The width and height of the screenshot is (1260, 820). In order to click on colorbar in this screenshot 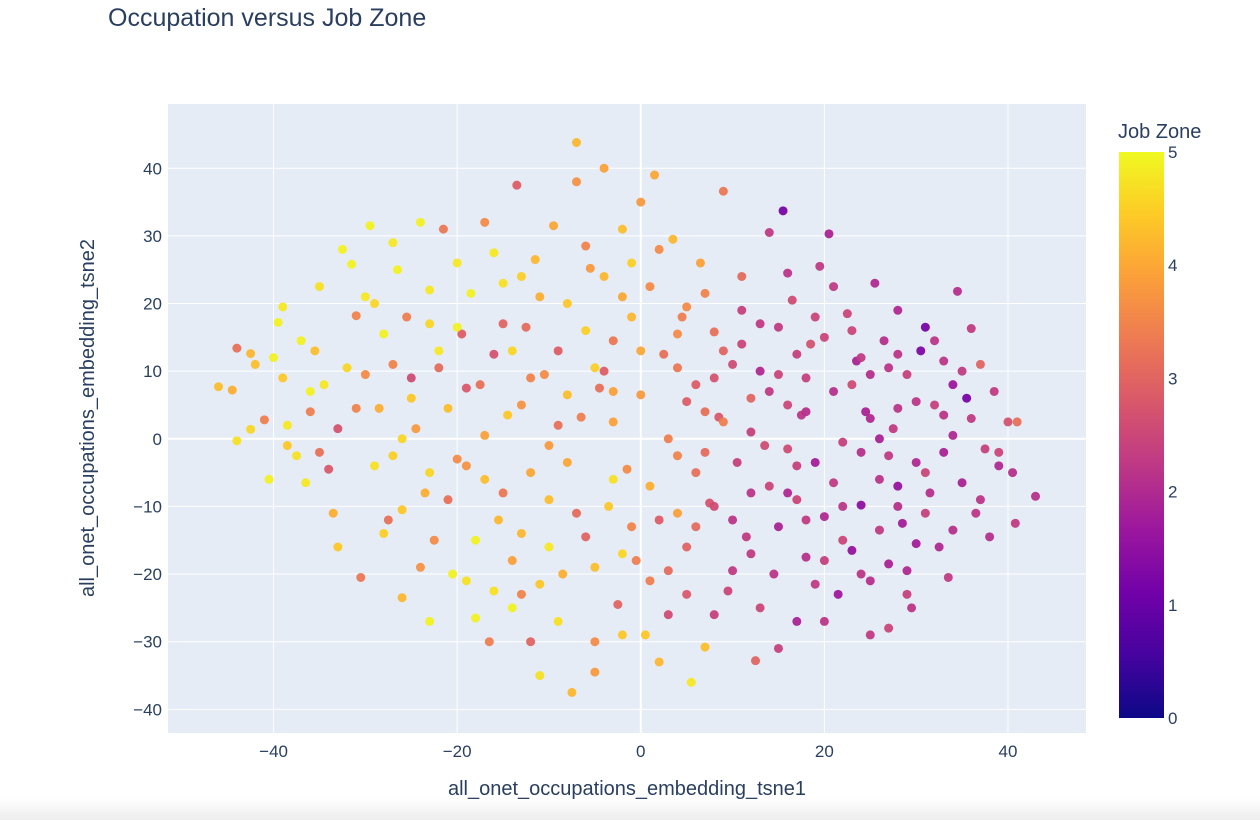, I will do `click(1141, 435)`.